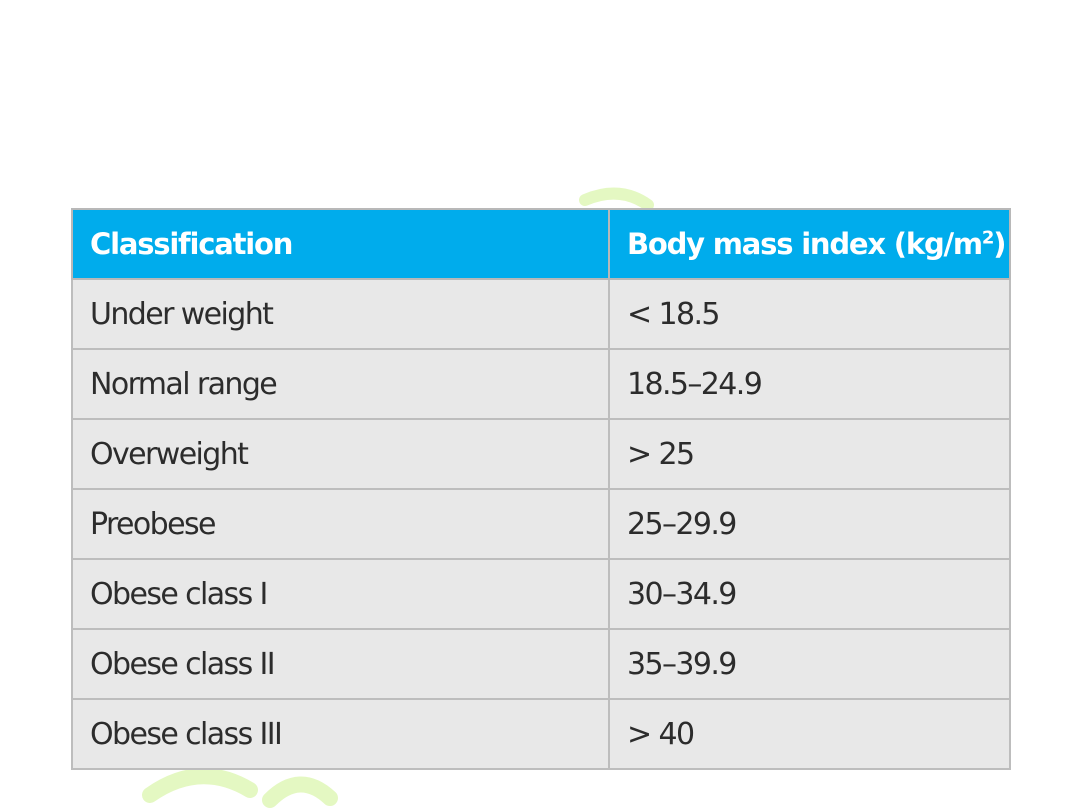 This screenshot has height=810, width=1080. What do you see at coordinates (809, 314) in the screenshot?
I see `cell-bmi: < 18.5` at bounding box center [809, 314].